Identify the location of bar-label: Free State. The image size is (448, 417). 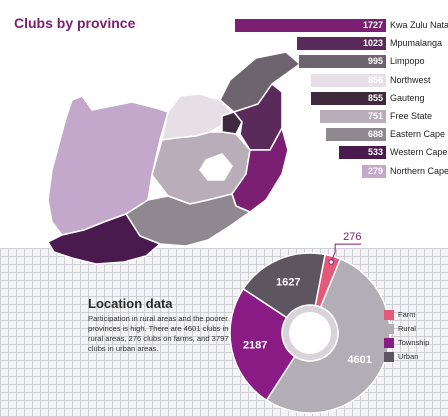
(411, 116).